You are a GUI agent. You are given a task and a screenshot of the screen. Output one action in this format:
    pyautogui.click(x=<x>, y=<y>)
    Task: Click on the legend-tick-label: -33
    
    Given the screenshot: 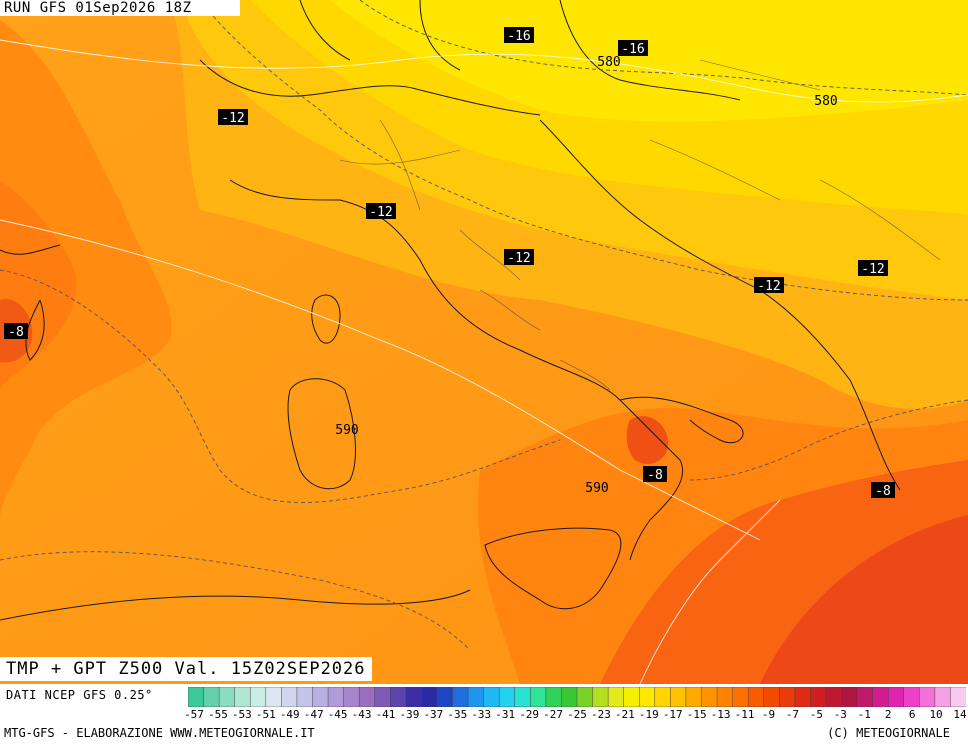 What is the action you would take?
    pyautogui.click(x=481, y=714)
    